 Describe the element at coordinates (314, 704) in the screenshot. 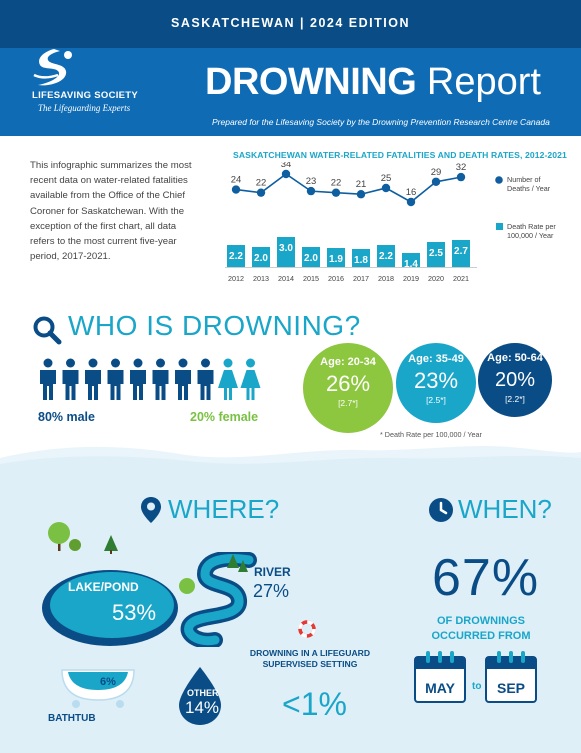

I see `guard-pct: <1%` at that location.